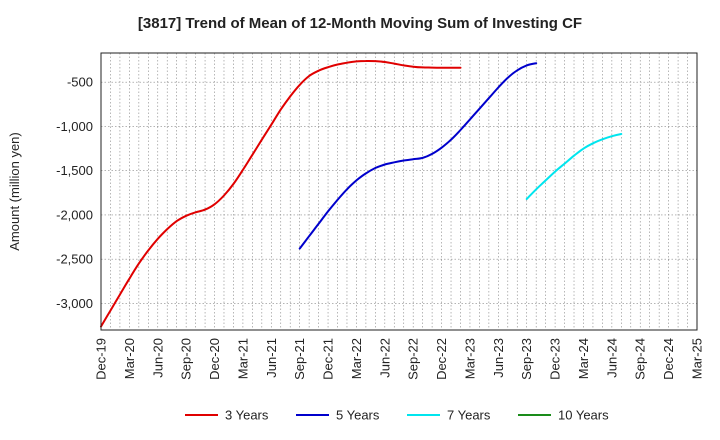 The height and width of the screenshot is (440, 720). What do you see at coordinates (186, 359) in the screenshot?
I see `x-tick-label: Sep-20` at bounding box center [186, 359].